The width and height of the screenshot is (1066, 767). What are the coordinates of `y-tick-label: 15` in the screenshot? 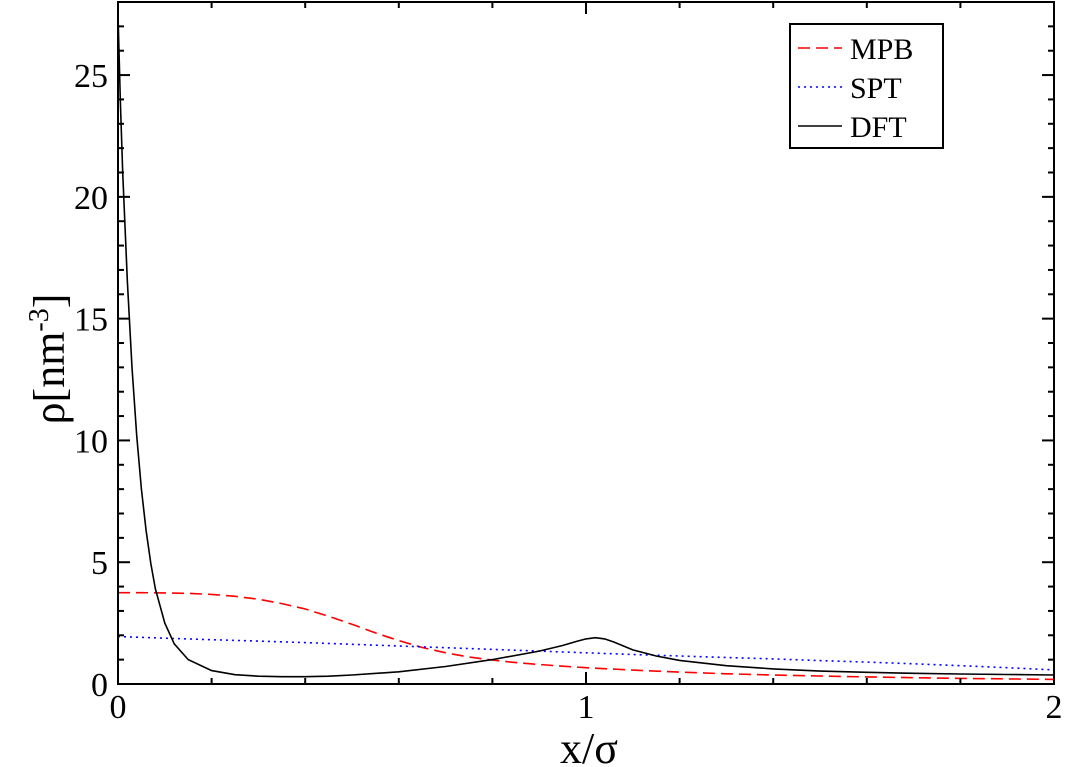 It's located at (91, 320).